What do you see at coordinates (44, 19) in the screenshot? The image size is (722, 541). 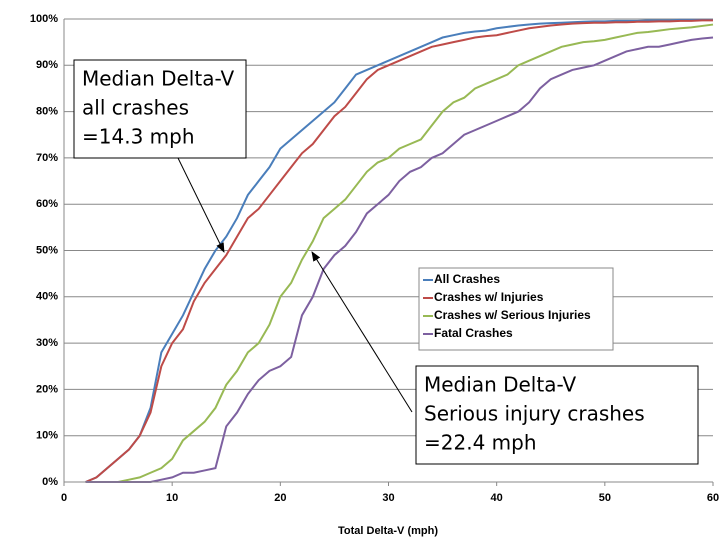 I see `y-tick-label: 100%` at bounding box center [44, 19].